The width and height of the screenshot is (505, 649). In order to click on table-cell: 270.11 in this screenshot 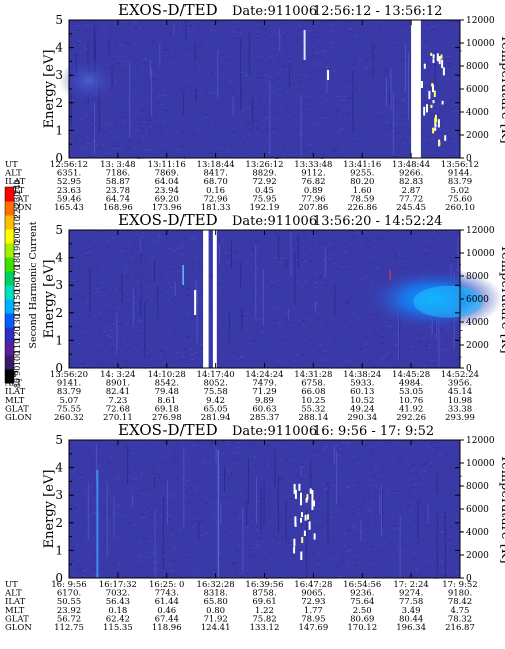, I will do `click(118, 418)`.